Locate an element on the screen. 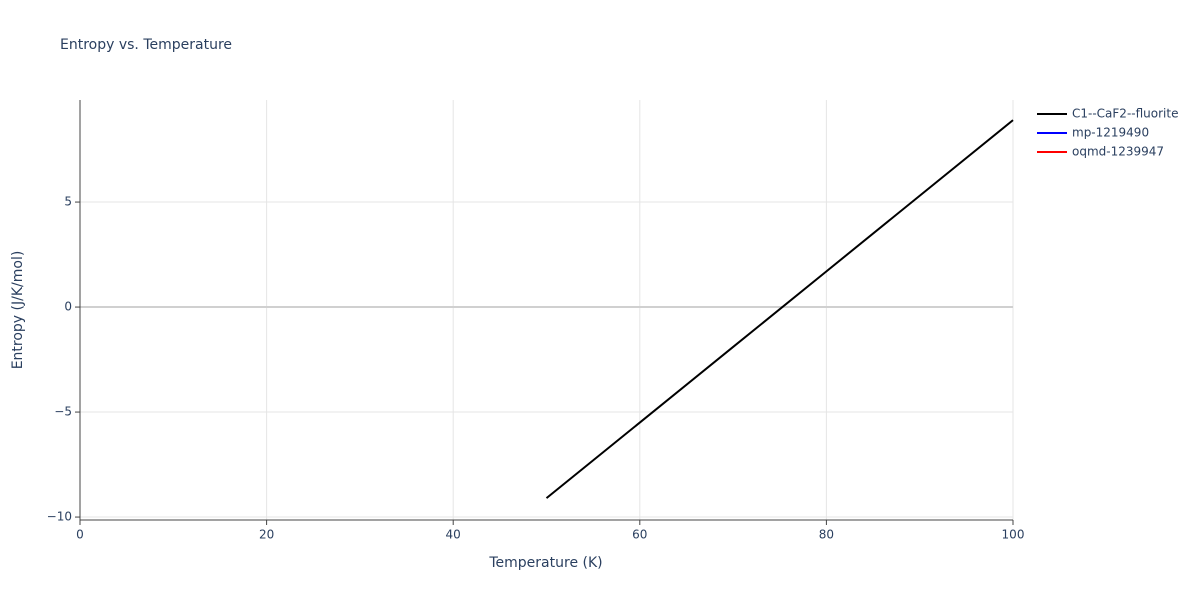  y-tick-label: 5 is located at coordinates (68, 202).